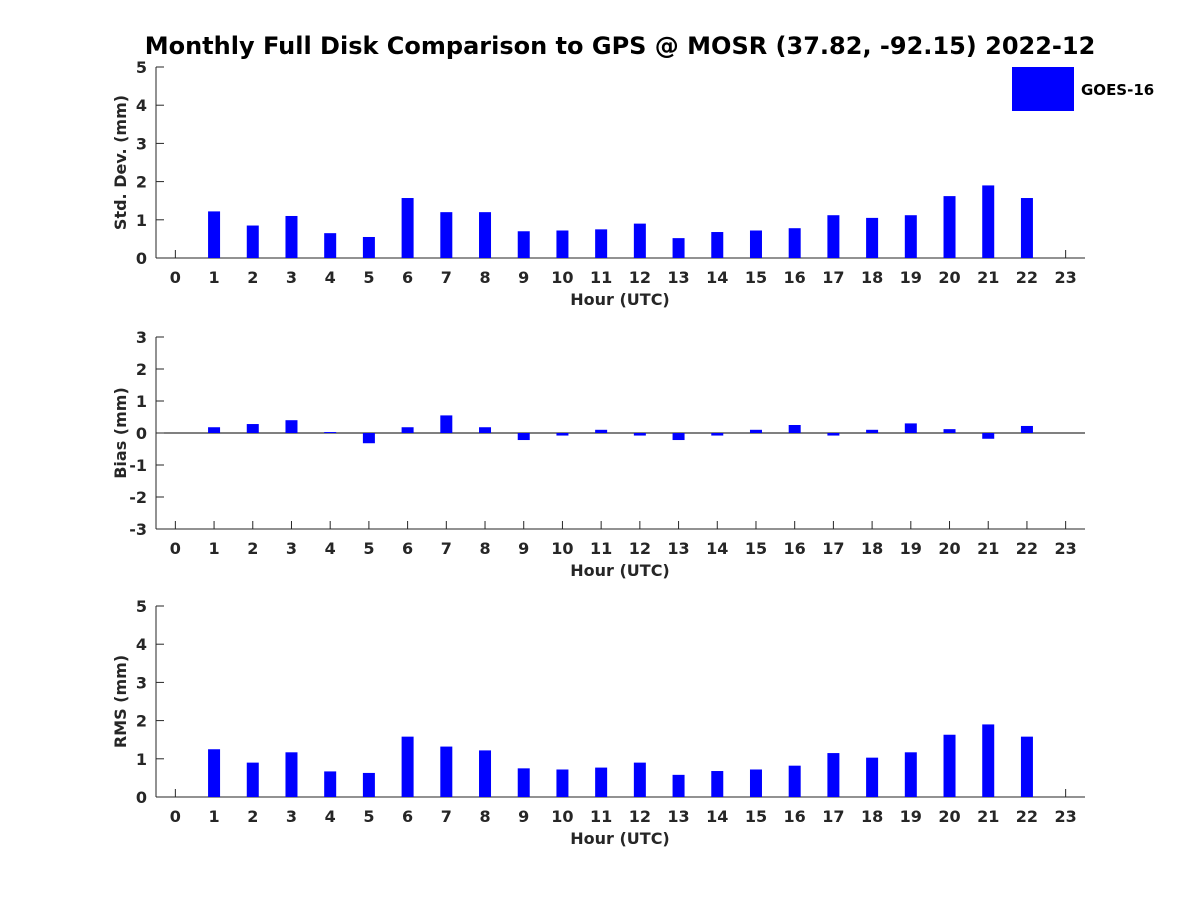  I want to click on x-tick-label: 21, so click(988, 548).